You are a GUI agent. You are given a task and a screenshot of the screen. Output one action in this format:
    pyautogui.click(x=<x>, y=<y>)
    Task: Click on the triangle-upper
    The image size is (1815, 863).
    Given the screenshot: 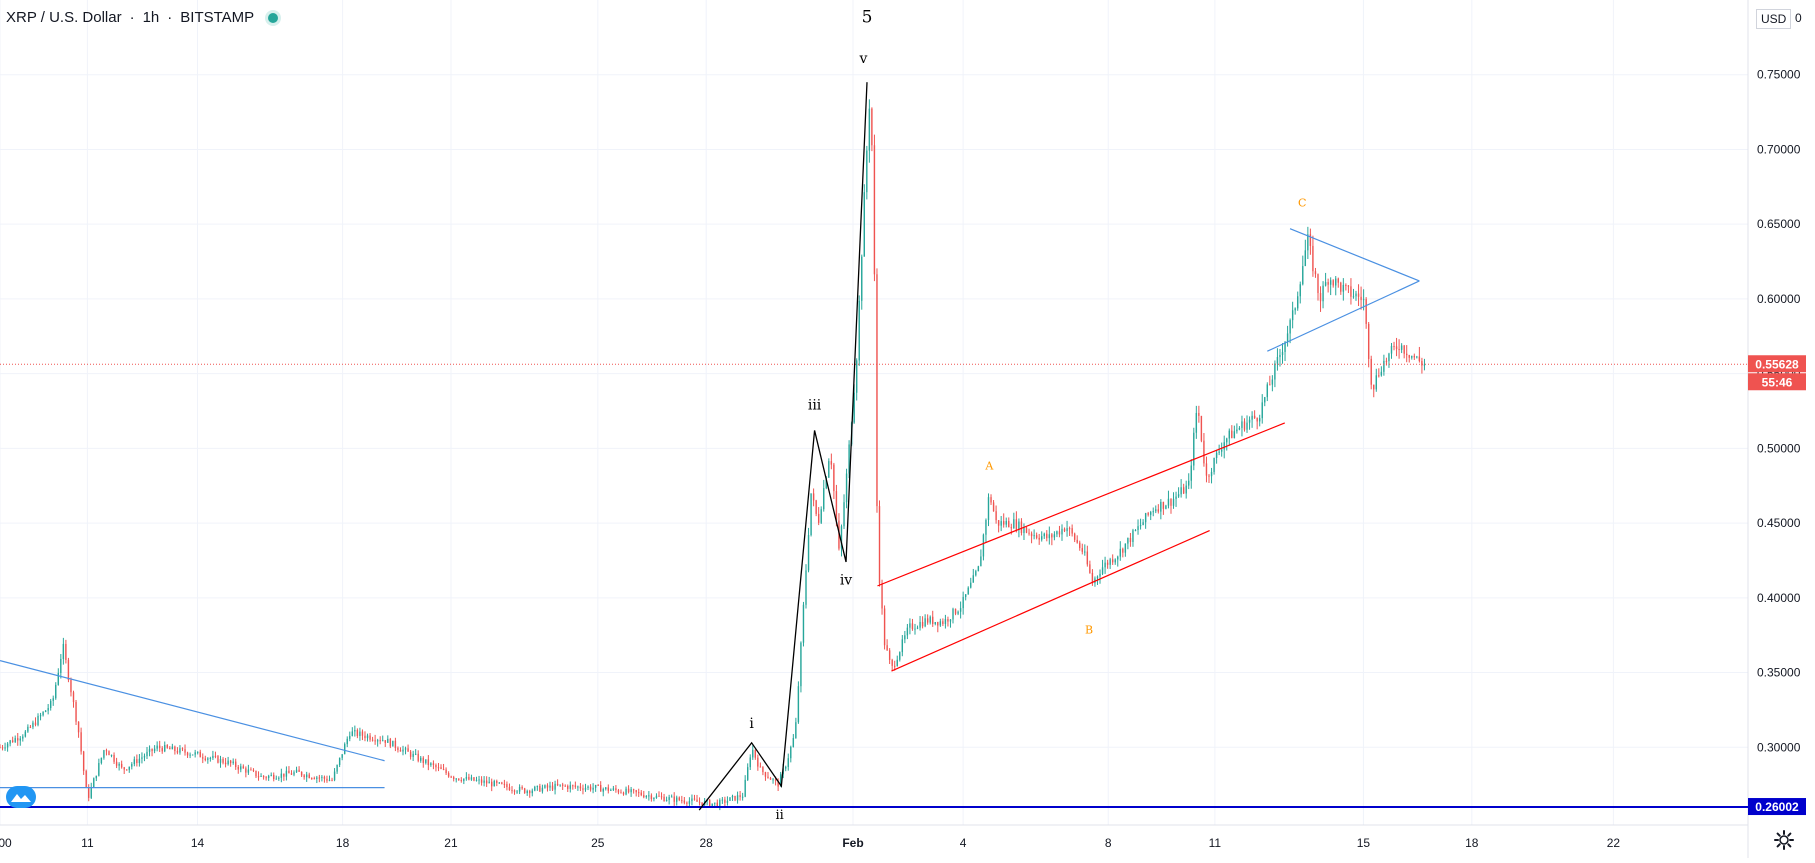 What is the action you would take?
    pyautogui.click(x=1354, y=255)
    